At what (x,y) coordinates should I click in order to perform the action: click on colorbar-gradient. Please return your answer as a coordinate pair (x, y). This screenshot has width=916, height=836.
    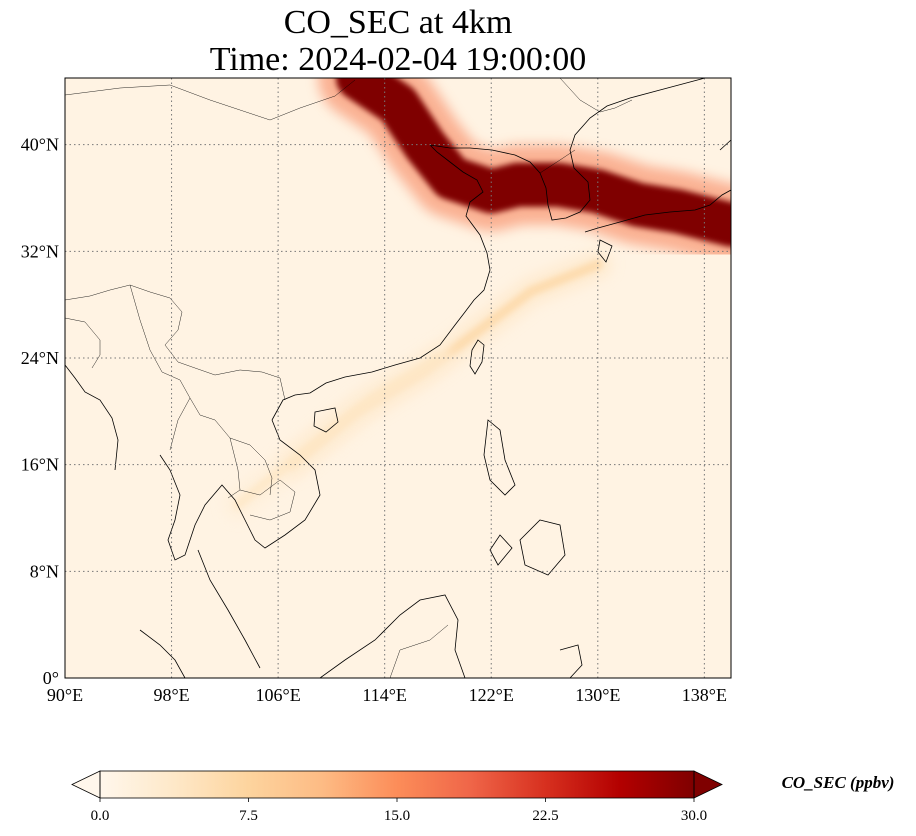
    Looking at the image, I should click on (397, 784).